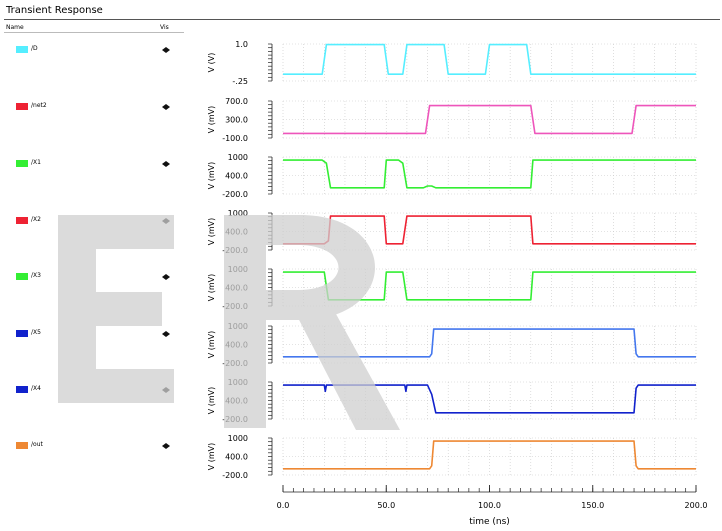 This screenshot has width=722, height=531. Describe the element at coordinates (283, 505) in the screenshot. I see `x-tick-label: 0.0` at that location.